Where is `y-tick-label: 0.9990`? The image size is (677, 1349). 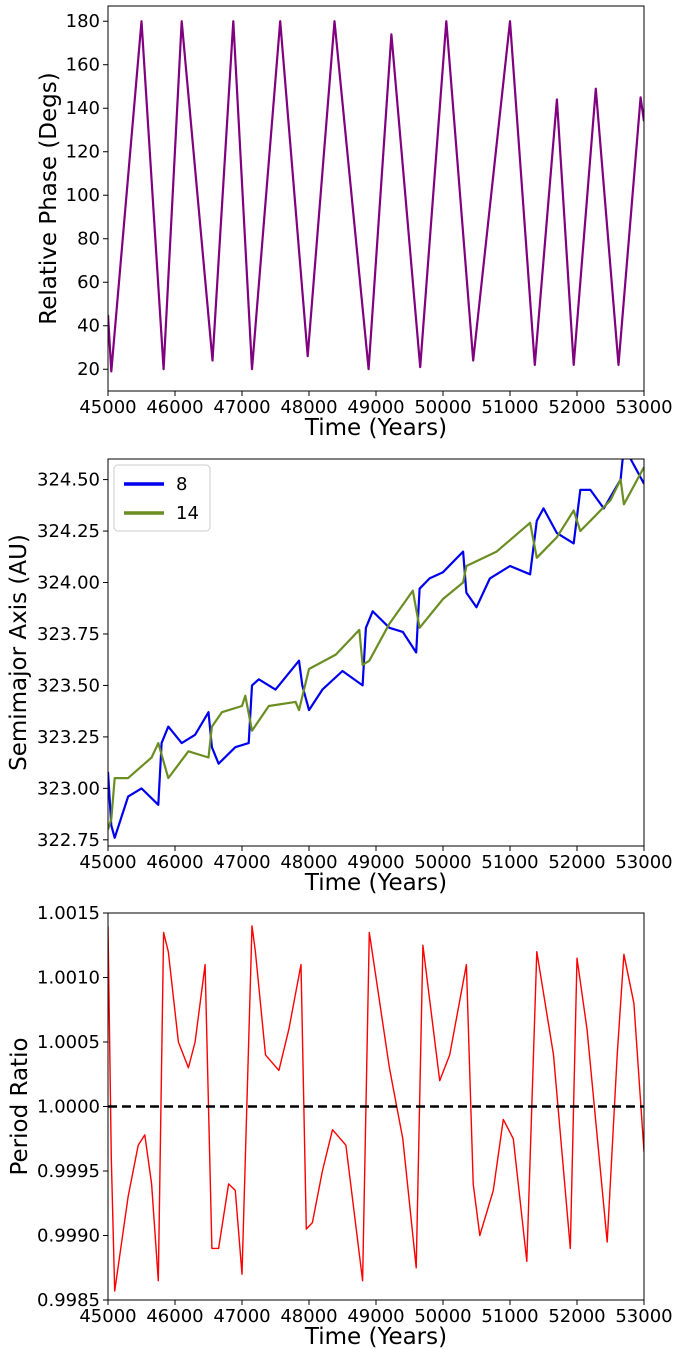 y-tick-label: 0.9990 is located at coordinates (68, 1236).